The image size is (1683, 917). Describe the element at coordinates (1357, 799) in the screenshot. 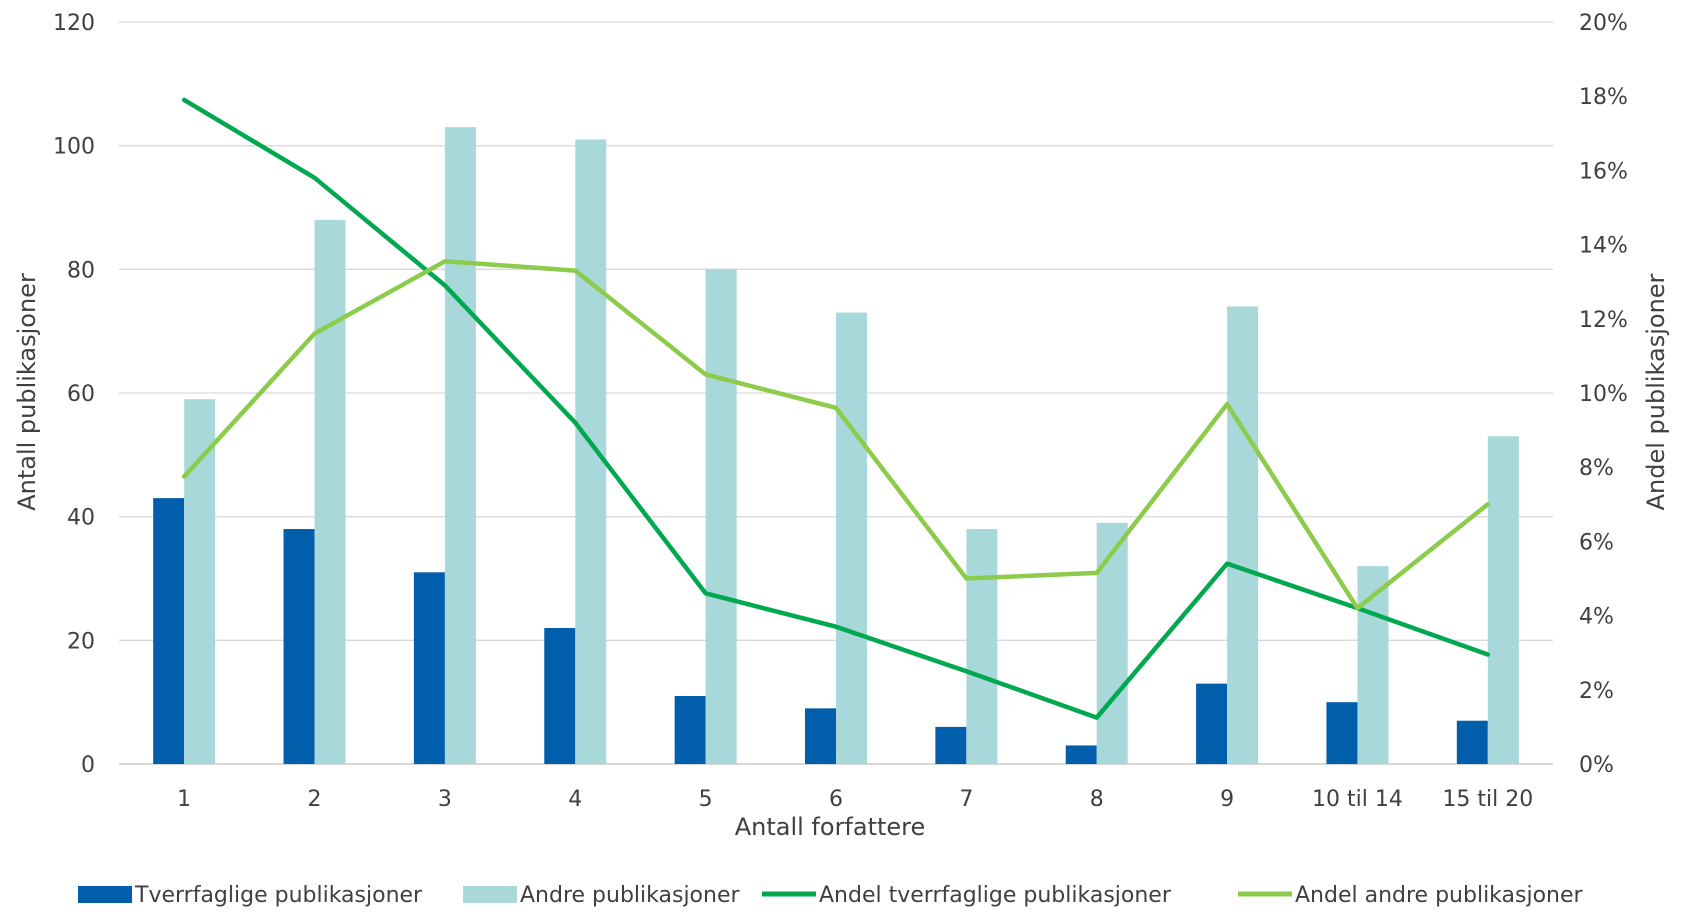

I see `x-tick-label: 10 til 14` at that location.